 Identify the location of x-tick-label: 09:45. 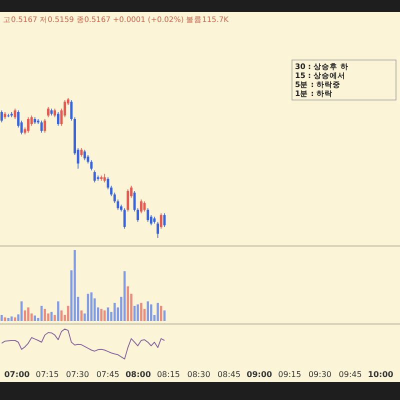
(350, 374).